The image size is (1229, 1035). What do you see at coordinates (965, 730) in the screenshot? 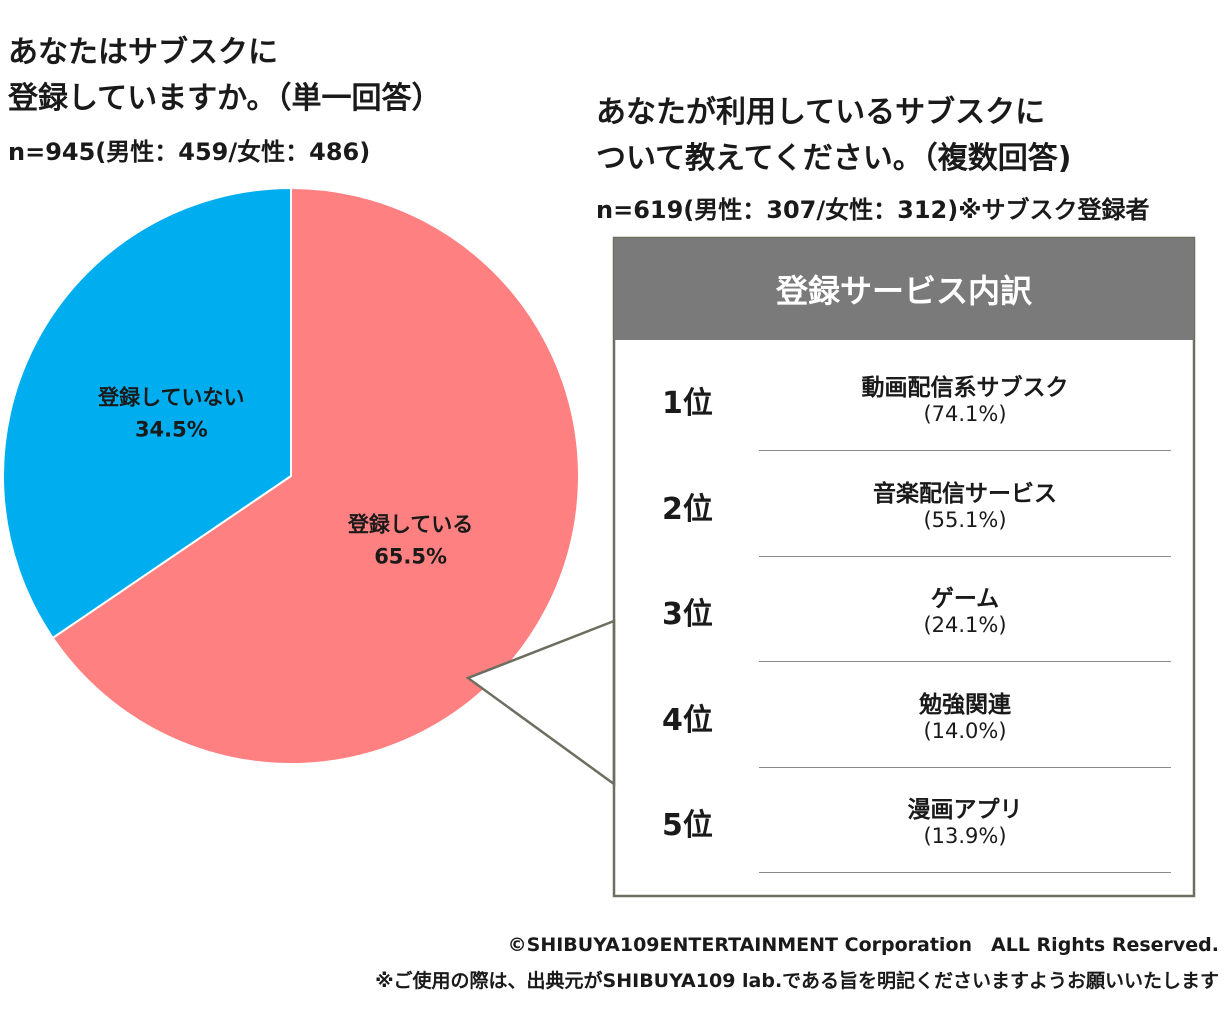
I see `service-percentage: (14.0%)` at bounding box center [965, 730].